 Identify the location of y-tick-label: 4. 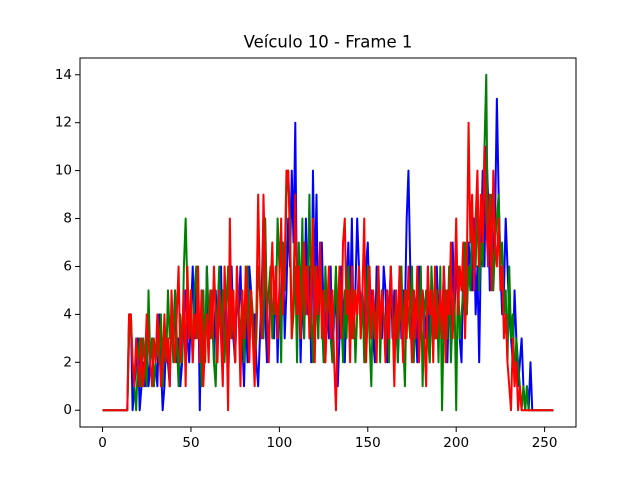
(67, 314).